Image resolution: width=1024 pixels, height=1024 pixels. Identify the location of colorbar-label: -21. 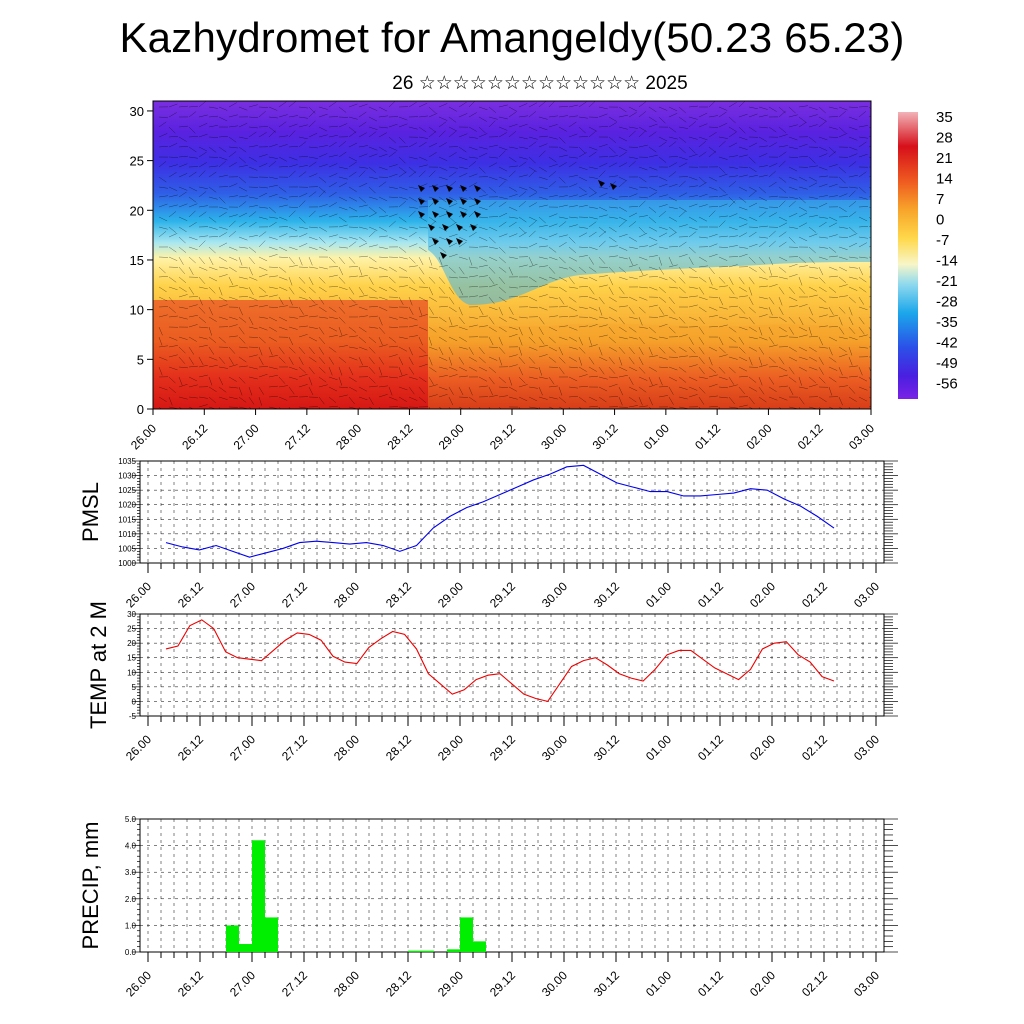
(947, 281).